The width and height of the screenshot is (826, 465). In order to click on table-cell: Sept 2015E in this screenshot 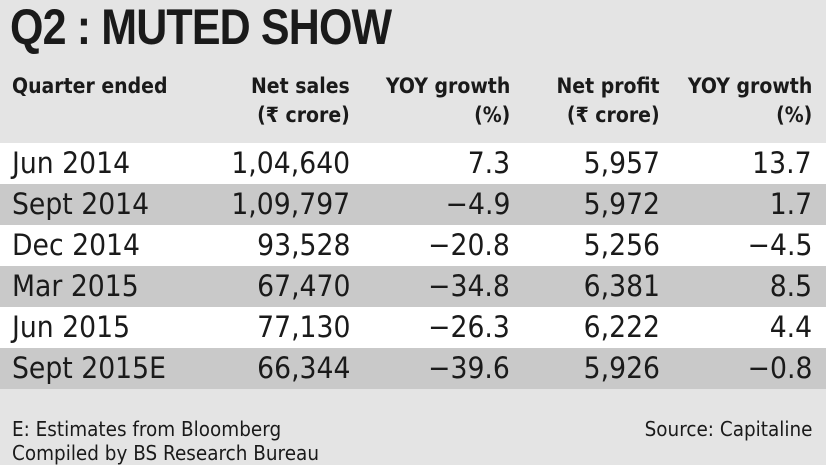, I will do `click(89, 368)`.